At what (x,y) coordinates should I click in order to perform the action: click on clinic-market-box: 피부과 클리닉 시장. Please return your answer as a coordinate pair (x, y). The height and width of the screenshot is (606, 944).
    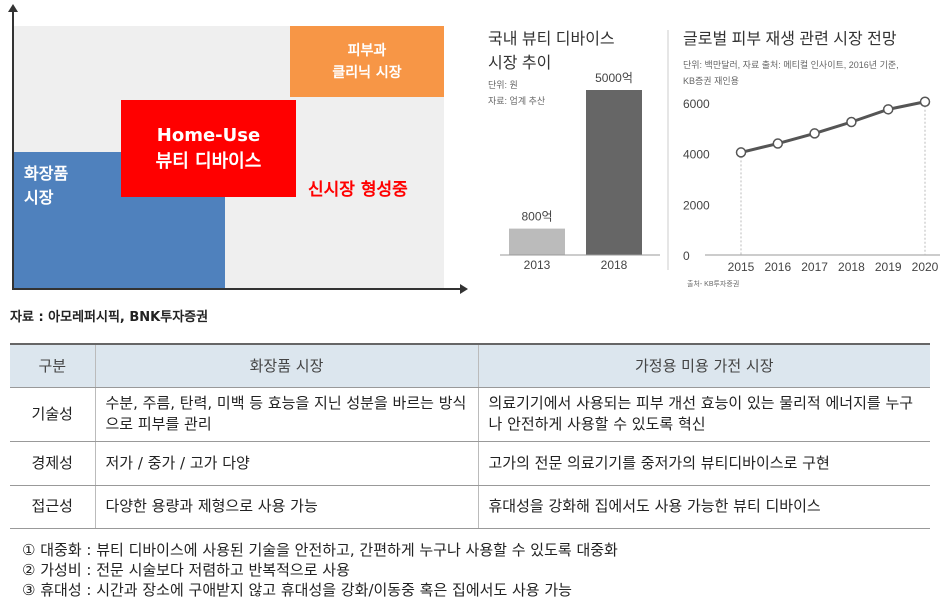
    Looking at the image, I should click on (367, 61).